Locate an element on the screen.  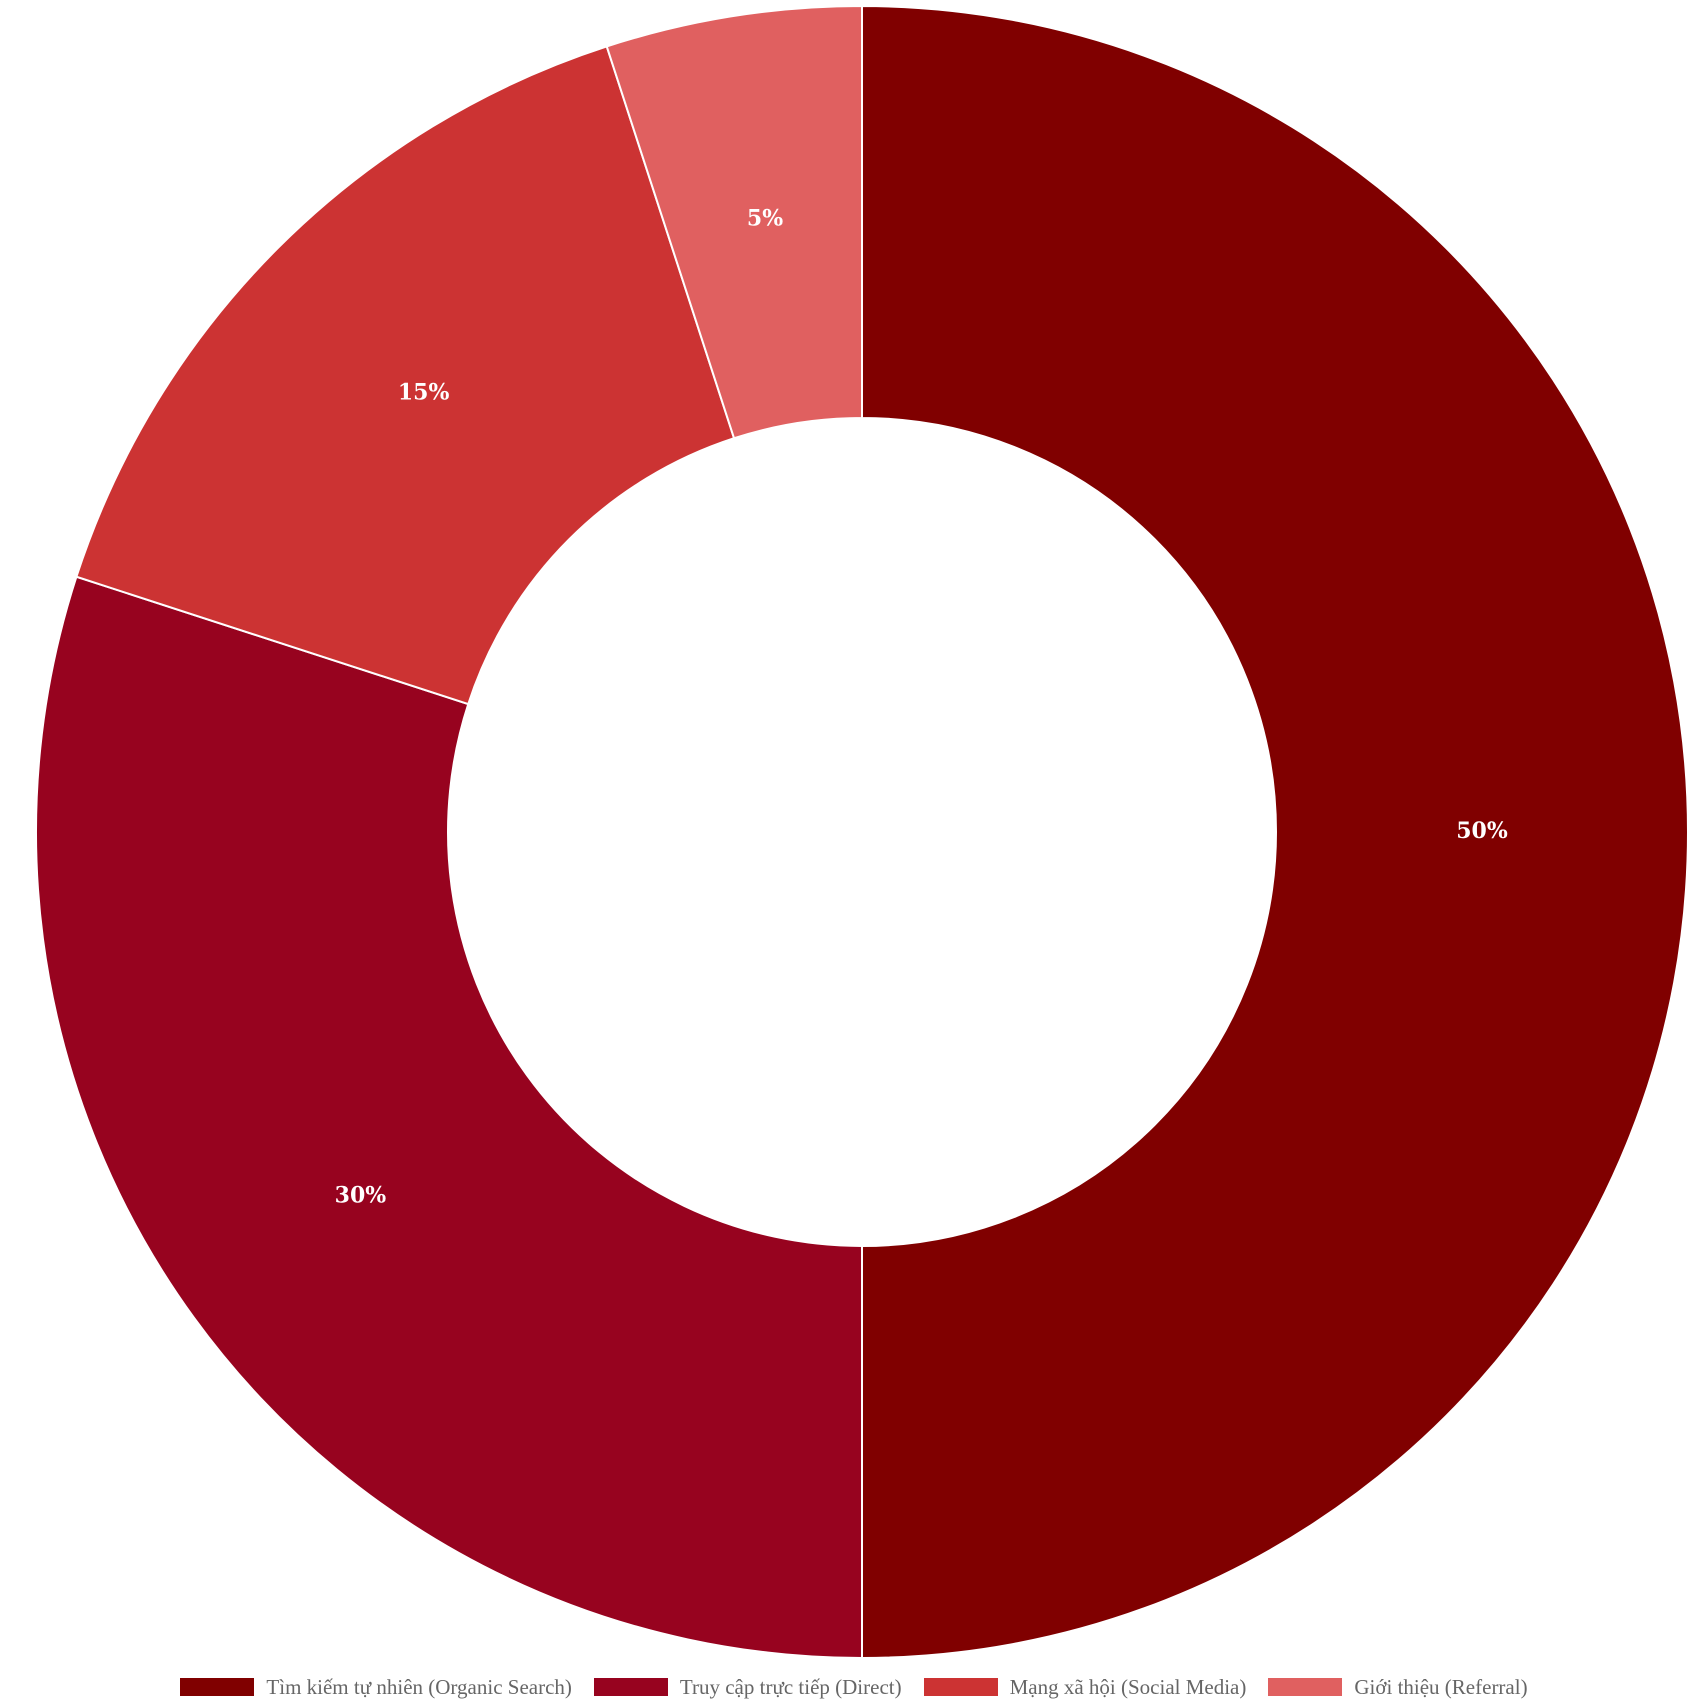
data-label-organic-search: 50% is located at coordinates (1482, 831).